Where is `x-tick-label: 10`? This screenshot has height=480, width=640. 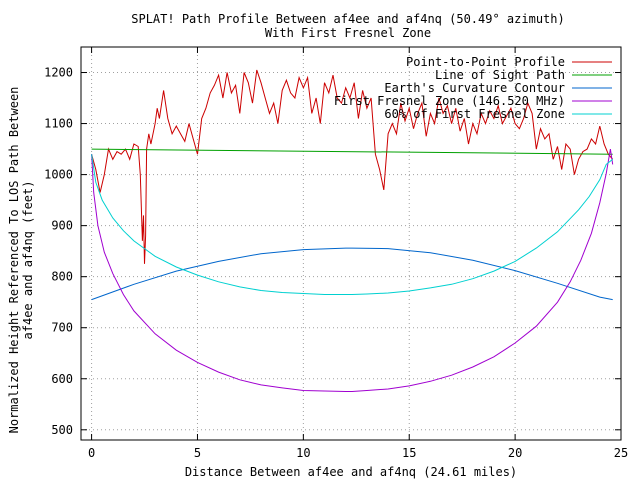
x-tick-label: 10 is located at coordinates (303, 453).